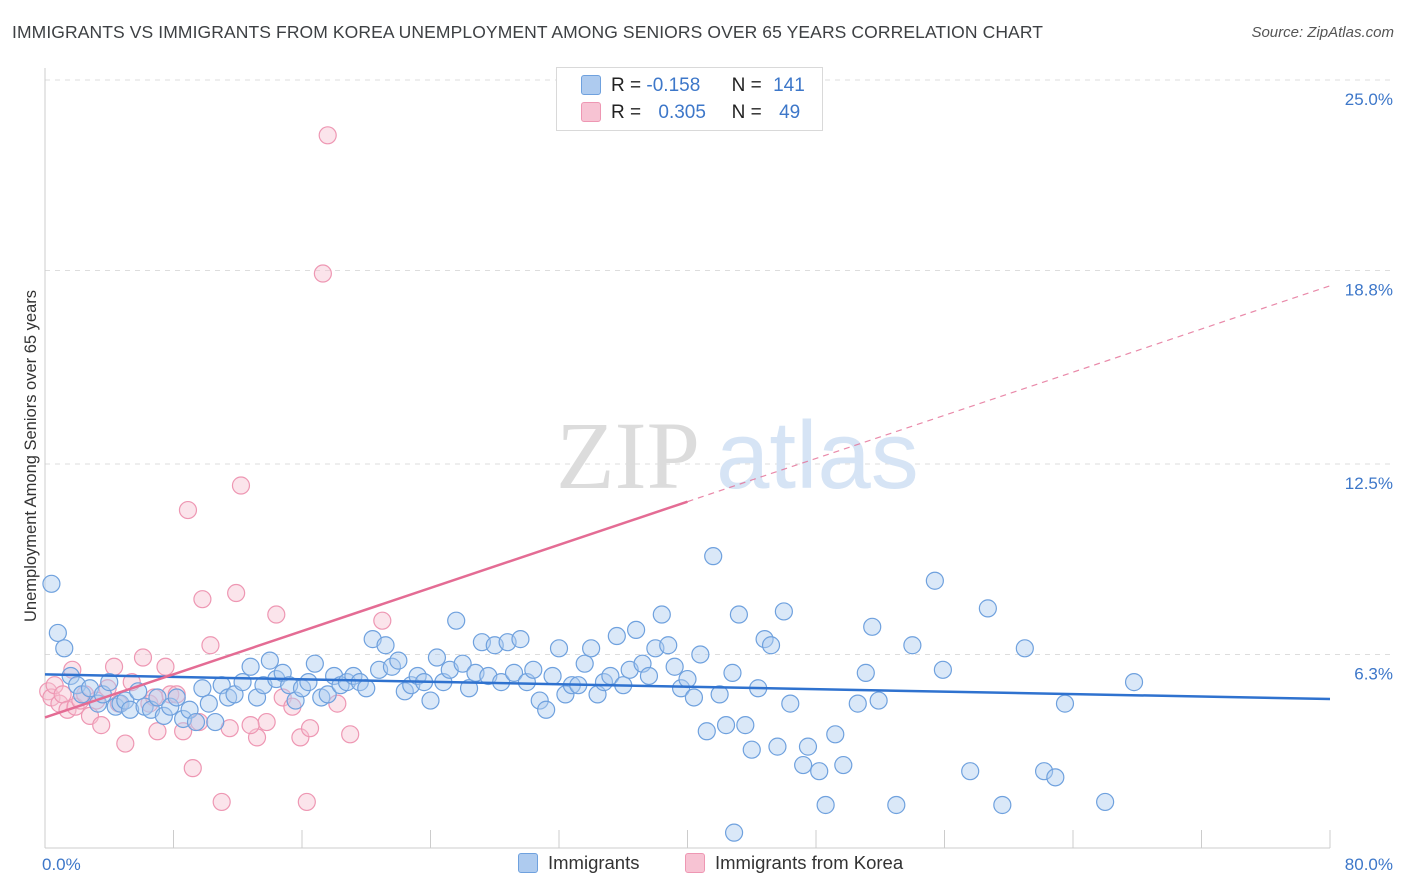  What do you see at coordinates (1009, 394) in the screenshot?
I see `korea-trend-line-projection` at bounding box center [1009, 394].